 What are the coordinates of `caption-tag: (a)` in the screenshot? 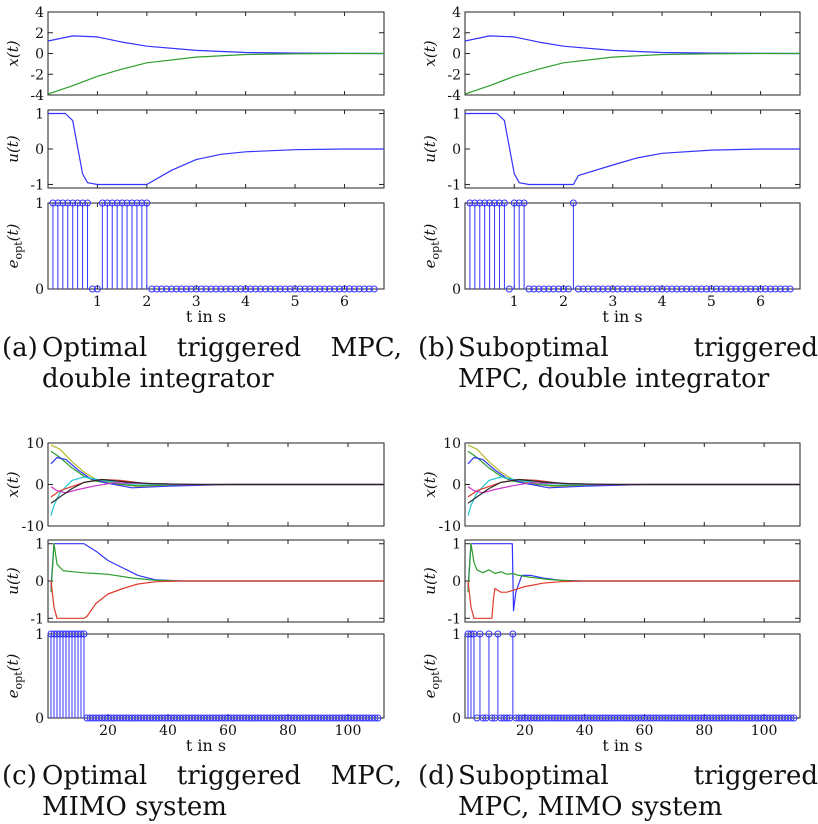 It's located at (20, 348).